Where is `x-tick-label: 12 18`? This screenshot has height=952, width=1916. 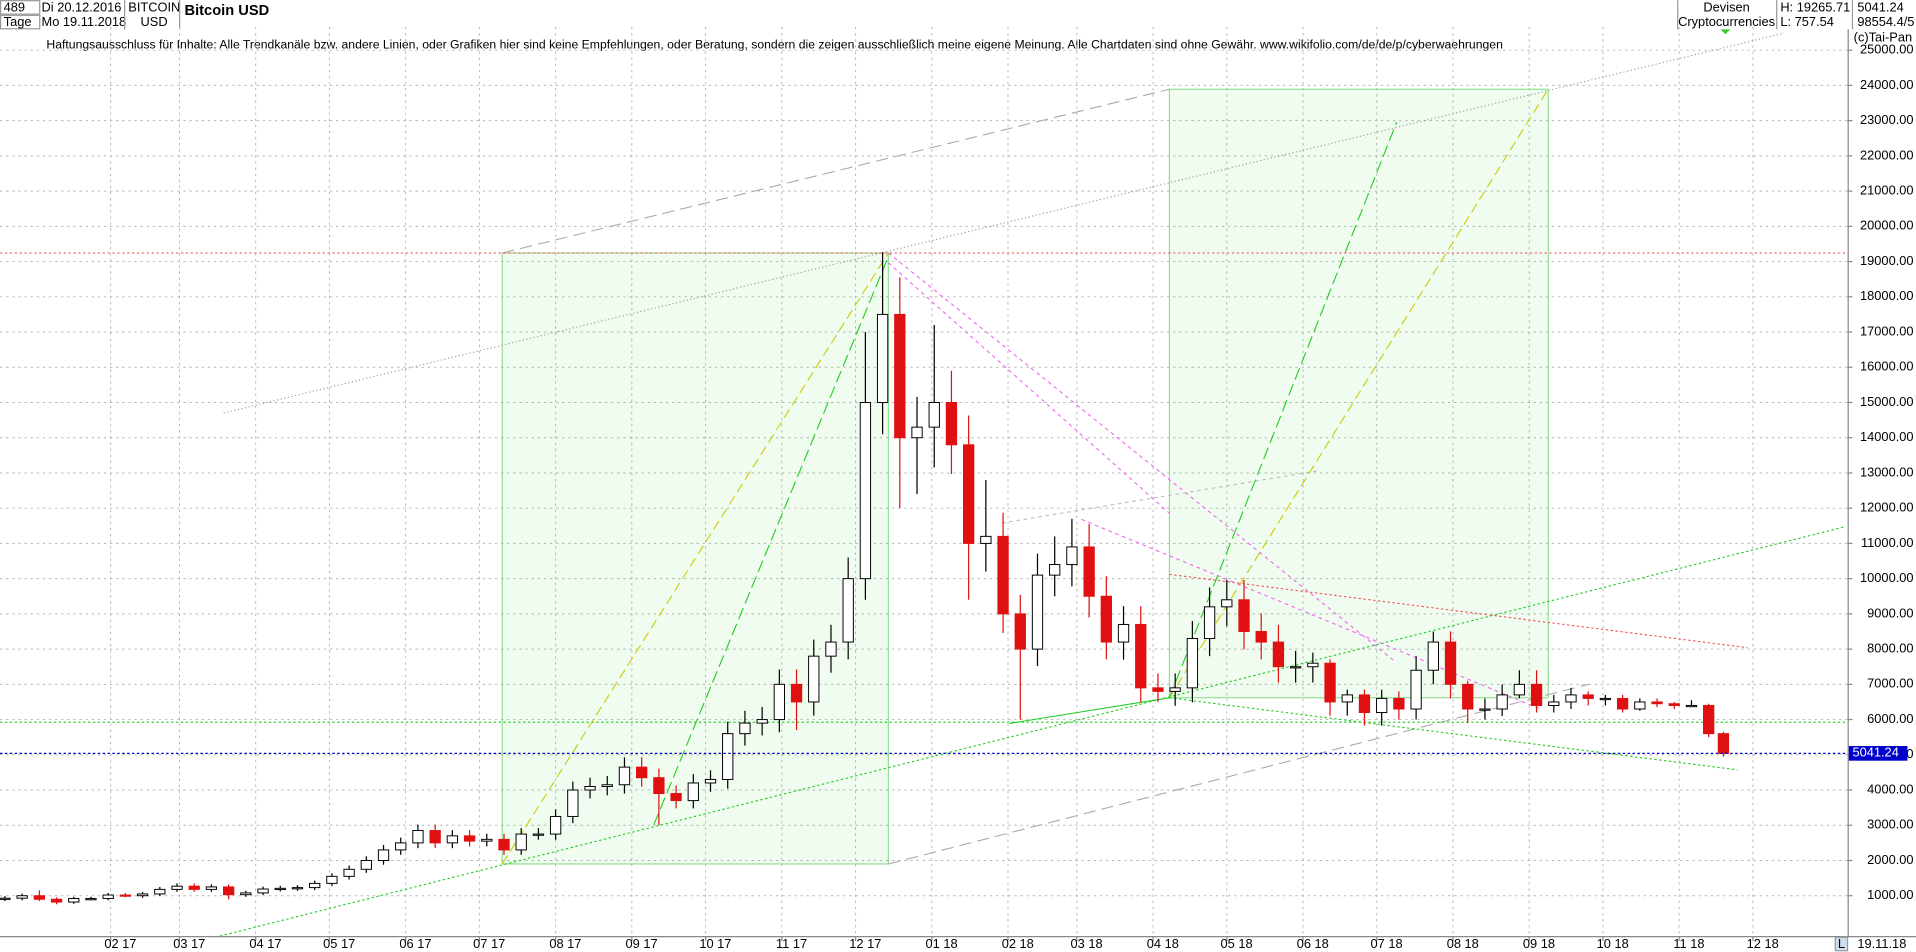 x-tick-label: 12 18 is located at coordinates (1763, 943).